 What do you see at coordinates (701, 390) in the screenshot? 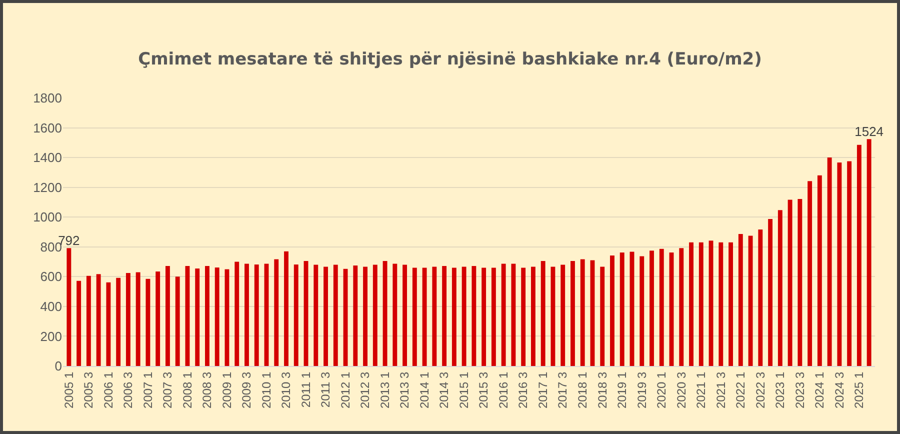
I see `x-tick-label: 2021 1` at bounding box center [701, 390].